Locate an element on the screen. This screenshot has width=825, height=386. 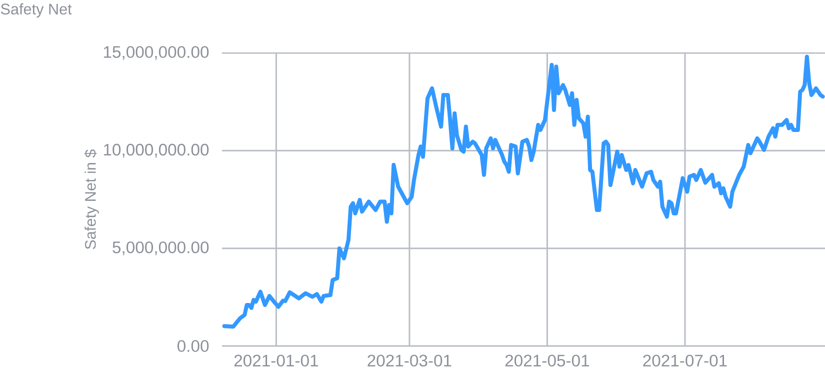
y-tick-label: 0.00 is located at coordinates (193, 346).